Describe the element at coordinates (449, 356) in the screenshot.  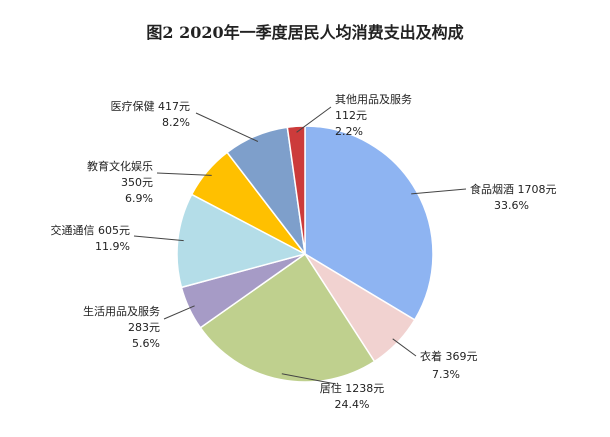
I see `slice-label: 衣着 369元` at that location.